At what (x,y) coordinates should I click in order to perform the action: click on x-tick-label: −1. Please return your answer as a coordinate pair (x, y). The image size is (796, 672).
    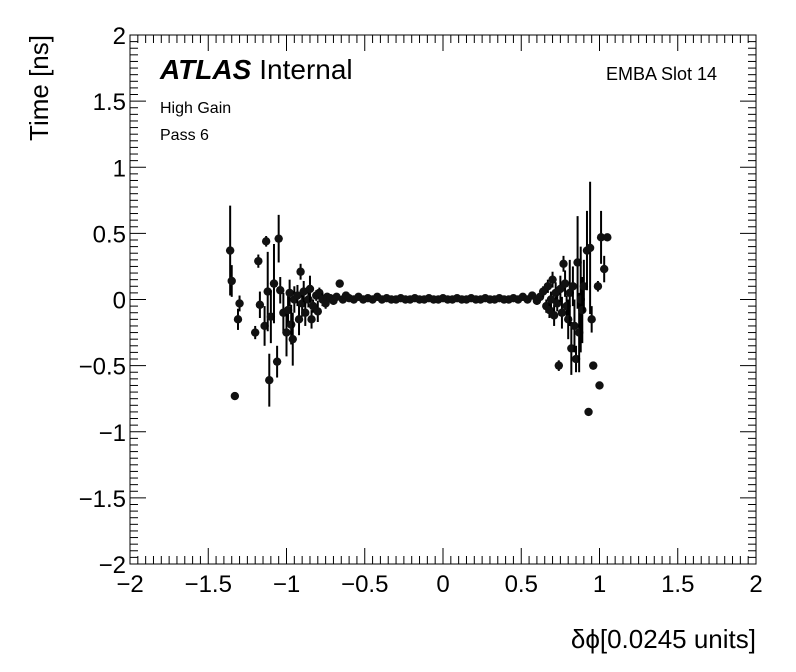
    Looking at the image, I should click on (286, 584).